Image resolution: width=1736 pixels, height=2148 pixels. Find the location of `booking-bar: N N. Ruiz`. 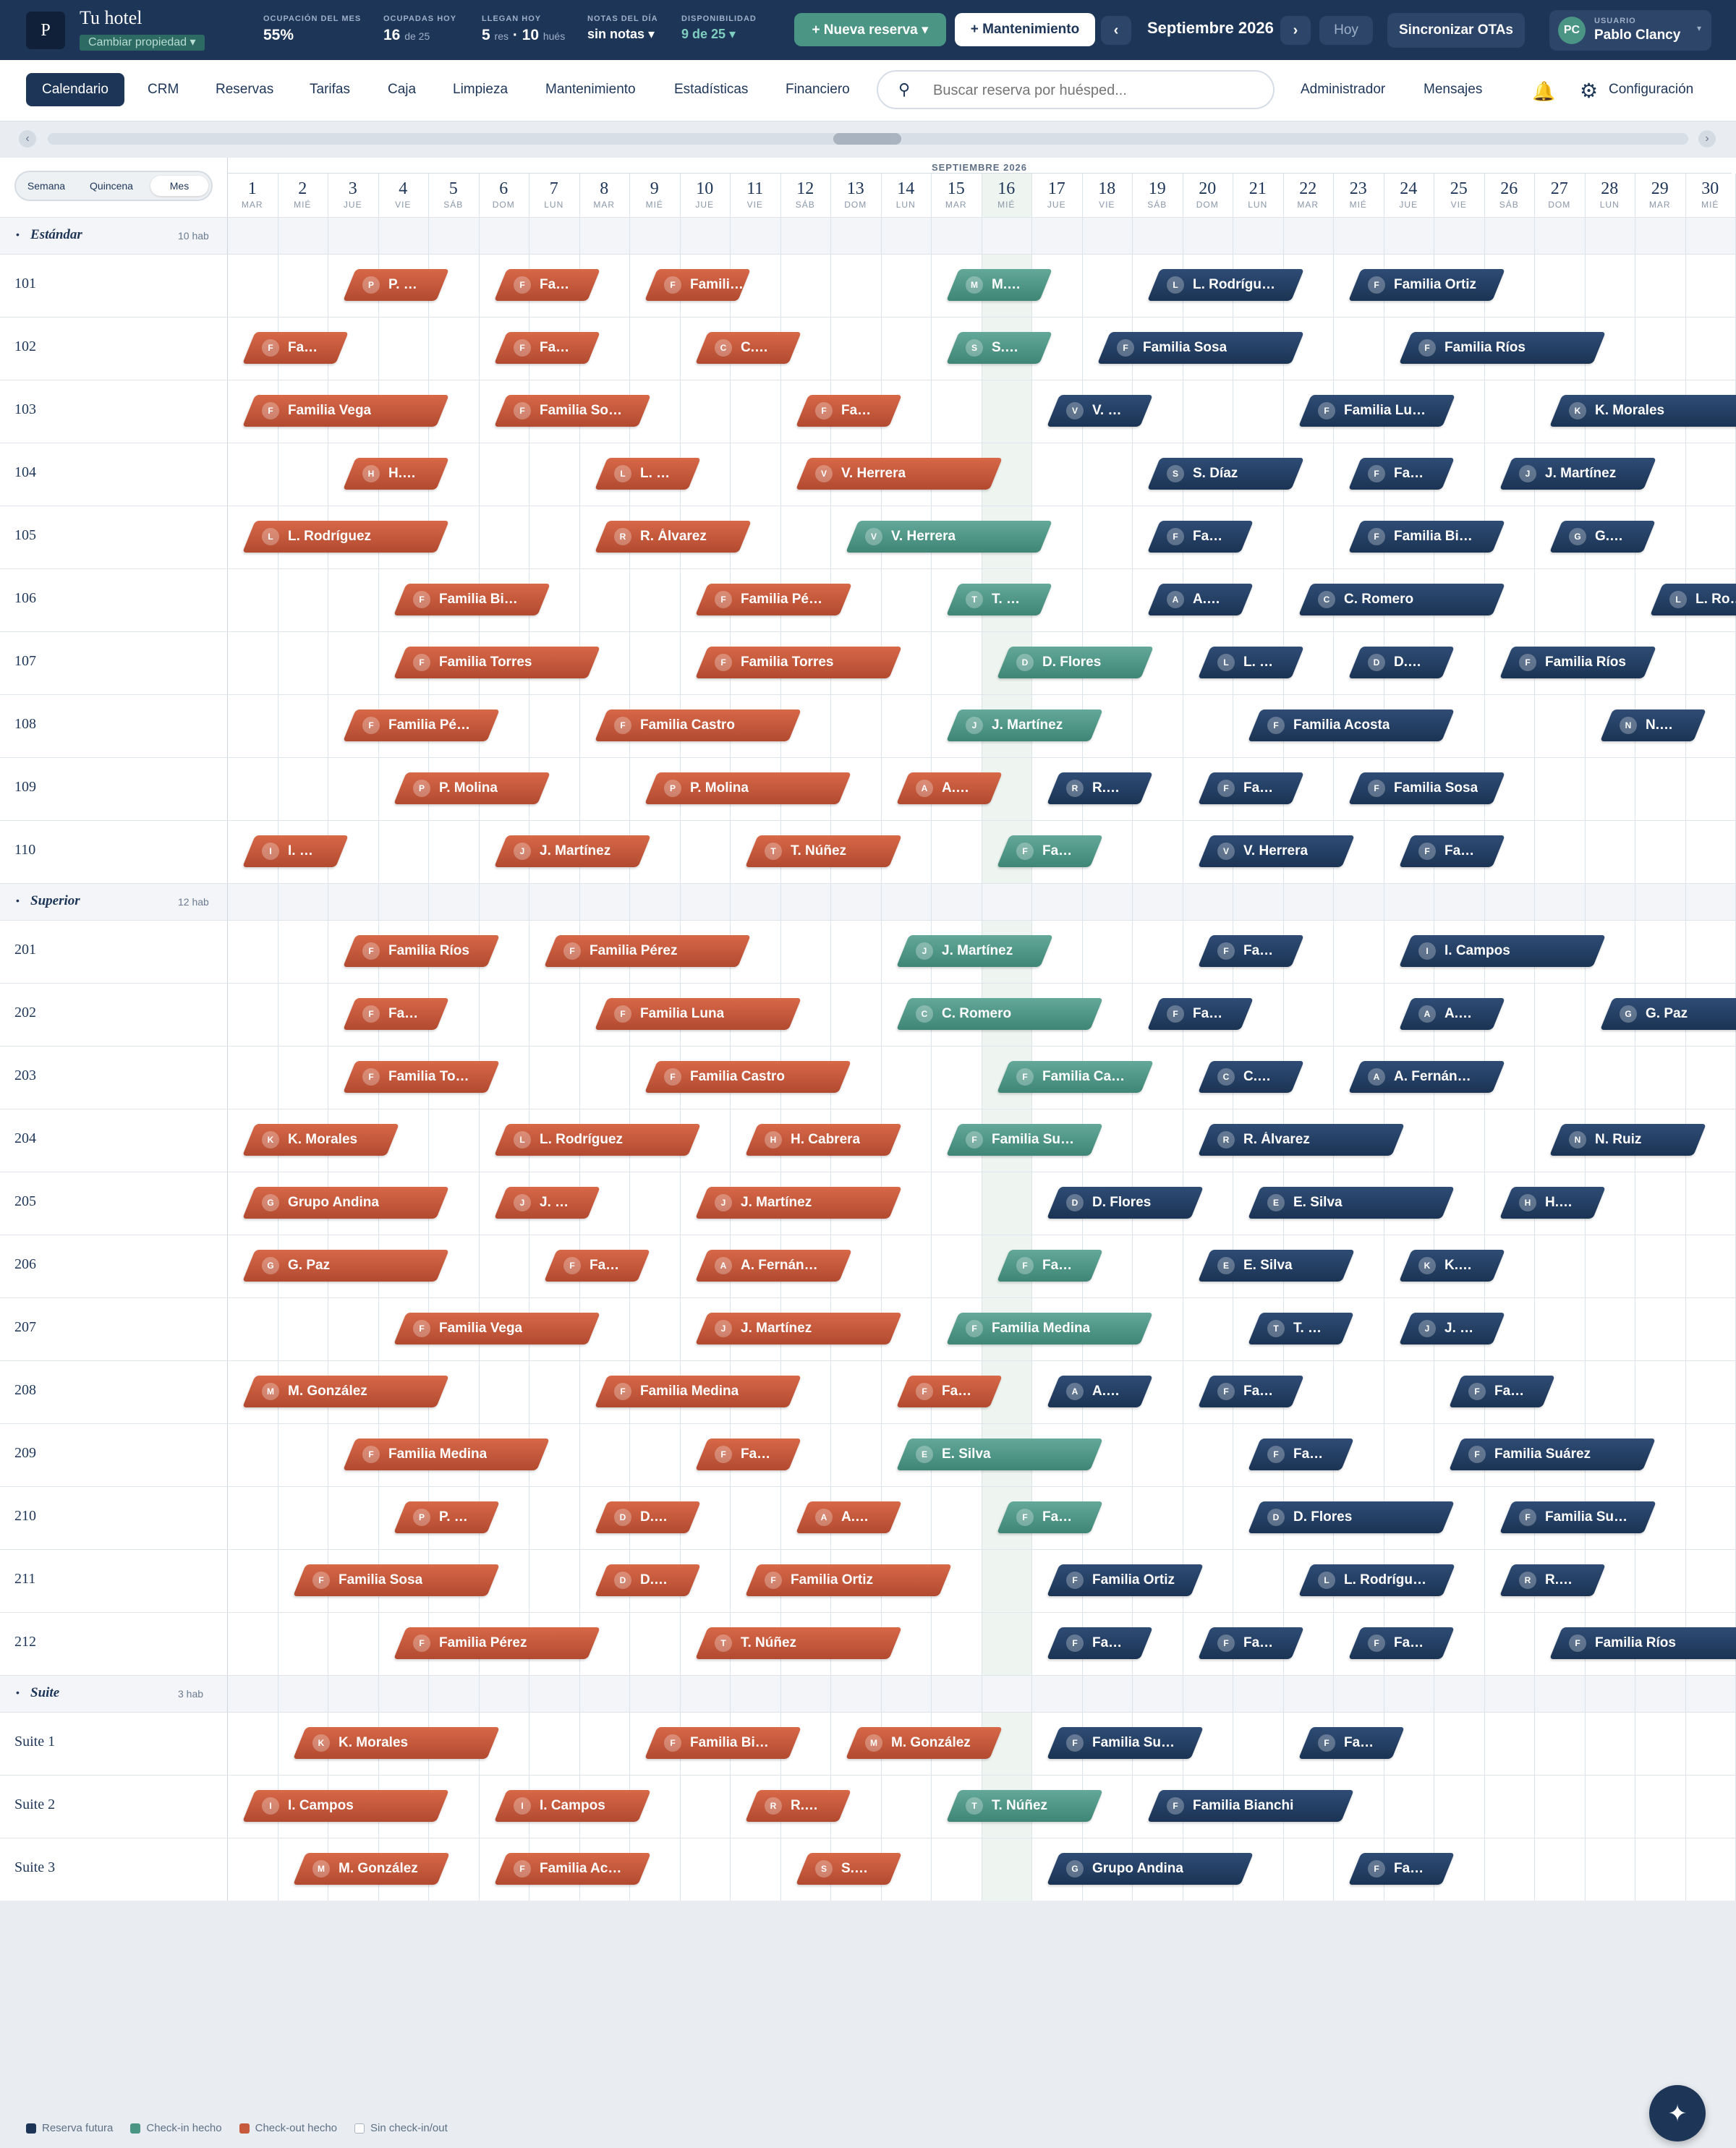

booking-bar: N N. Ruiz is located at coordinates (1627, 1140).